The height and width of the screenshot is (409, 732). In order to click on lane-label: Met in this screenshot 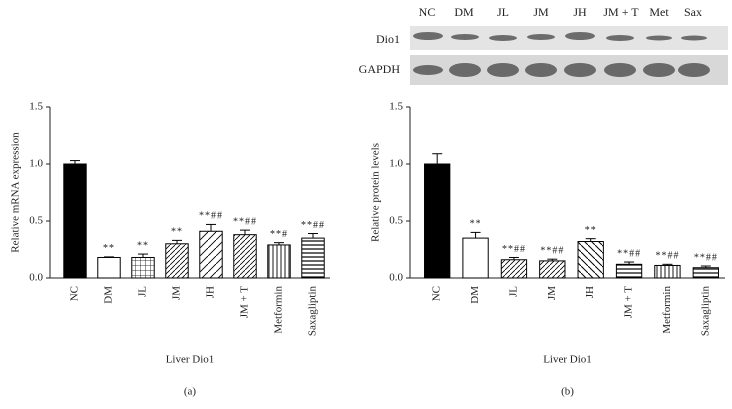, I will do `click(659, 12)`.